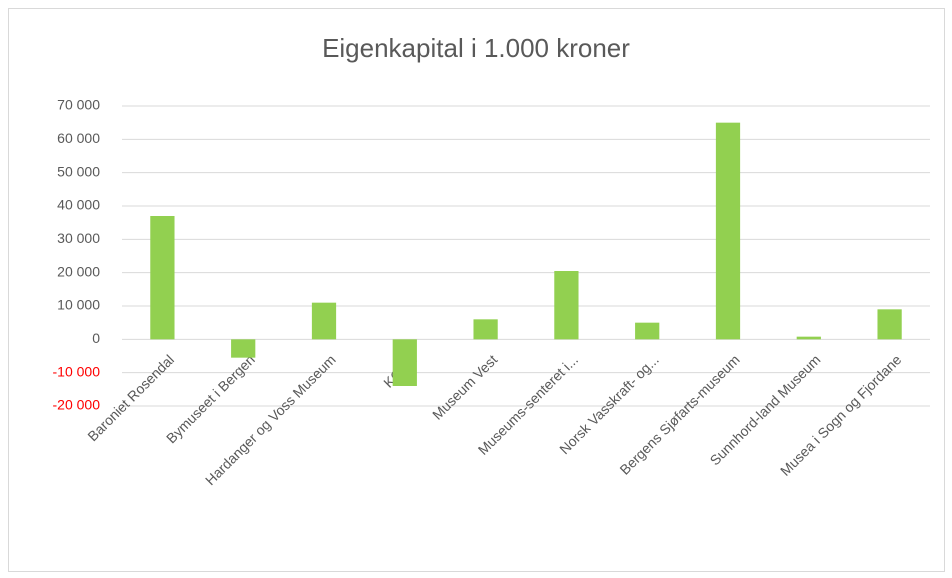 The image size is (952, 578). Describe the element at coordinates (78, 271) in the screenshot. I see `y-tick-label: 20 000` at that location.